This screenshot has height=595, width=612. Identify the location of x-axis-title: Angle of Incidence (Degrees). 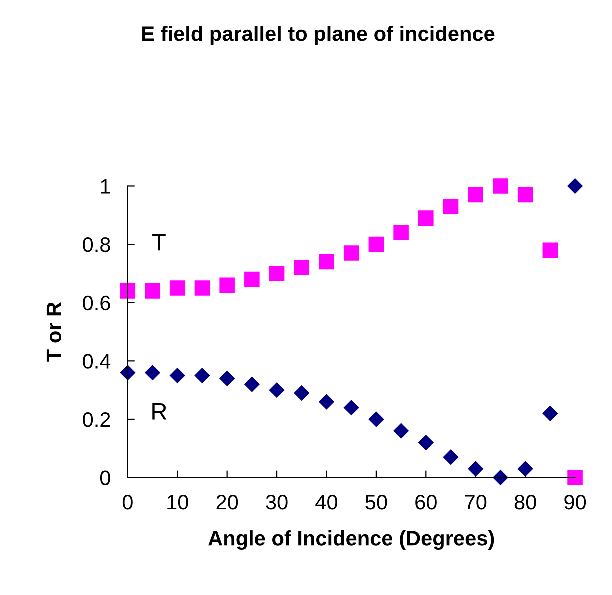
(351, 540).